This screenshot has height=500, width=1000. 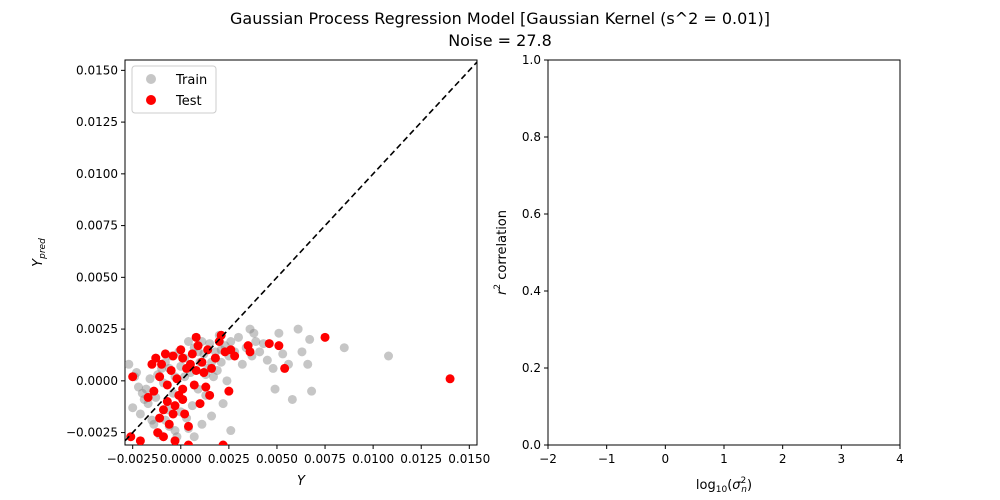 What do you see at coordinates (39, 252) in the screenshot?
I see `y-axis-label: Ypred` at bounding box center [39, 252].